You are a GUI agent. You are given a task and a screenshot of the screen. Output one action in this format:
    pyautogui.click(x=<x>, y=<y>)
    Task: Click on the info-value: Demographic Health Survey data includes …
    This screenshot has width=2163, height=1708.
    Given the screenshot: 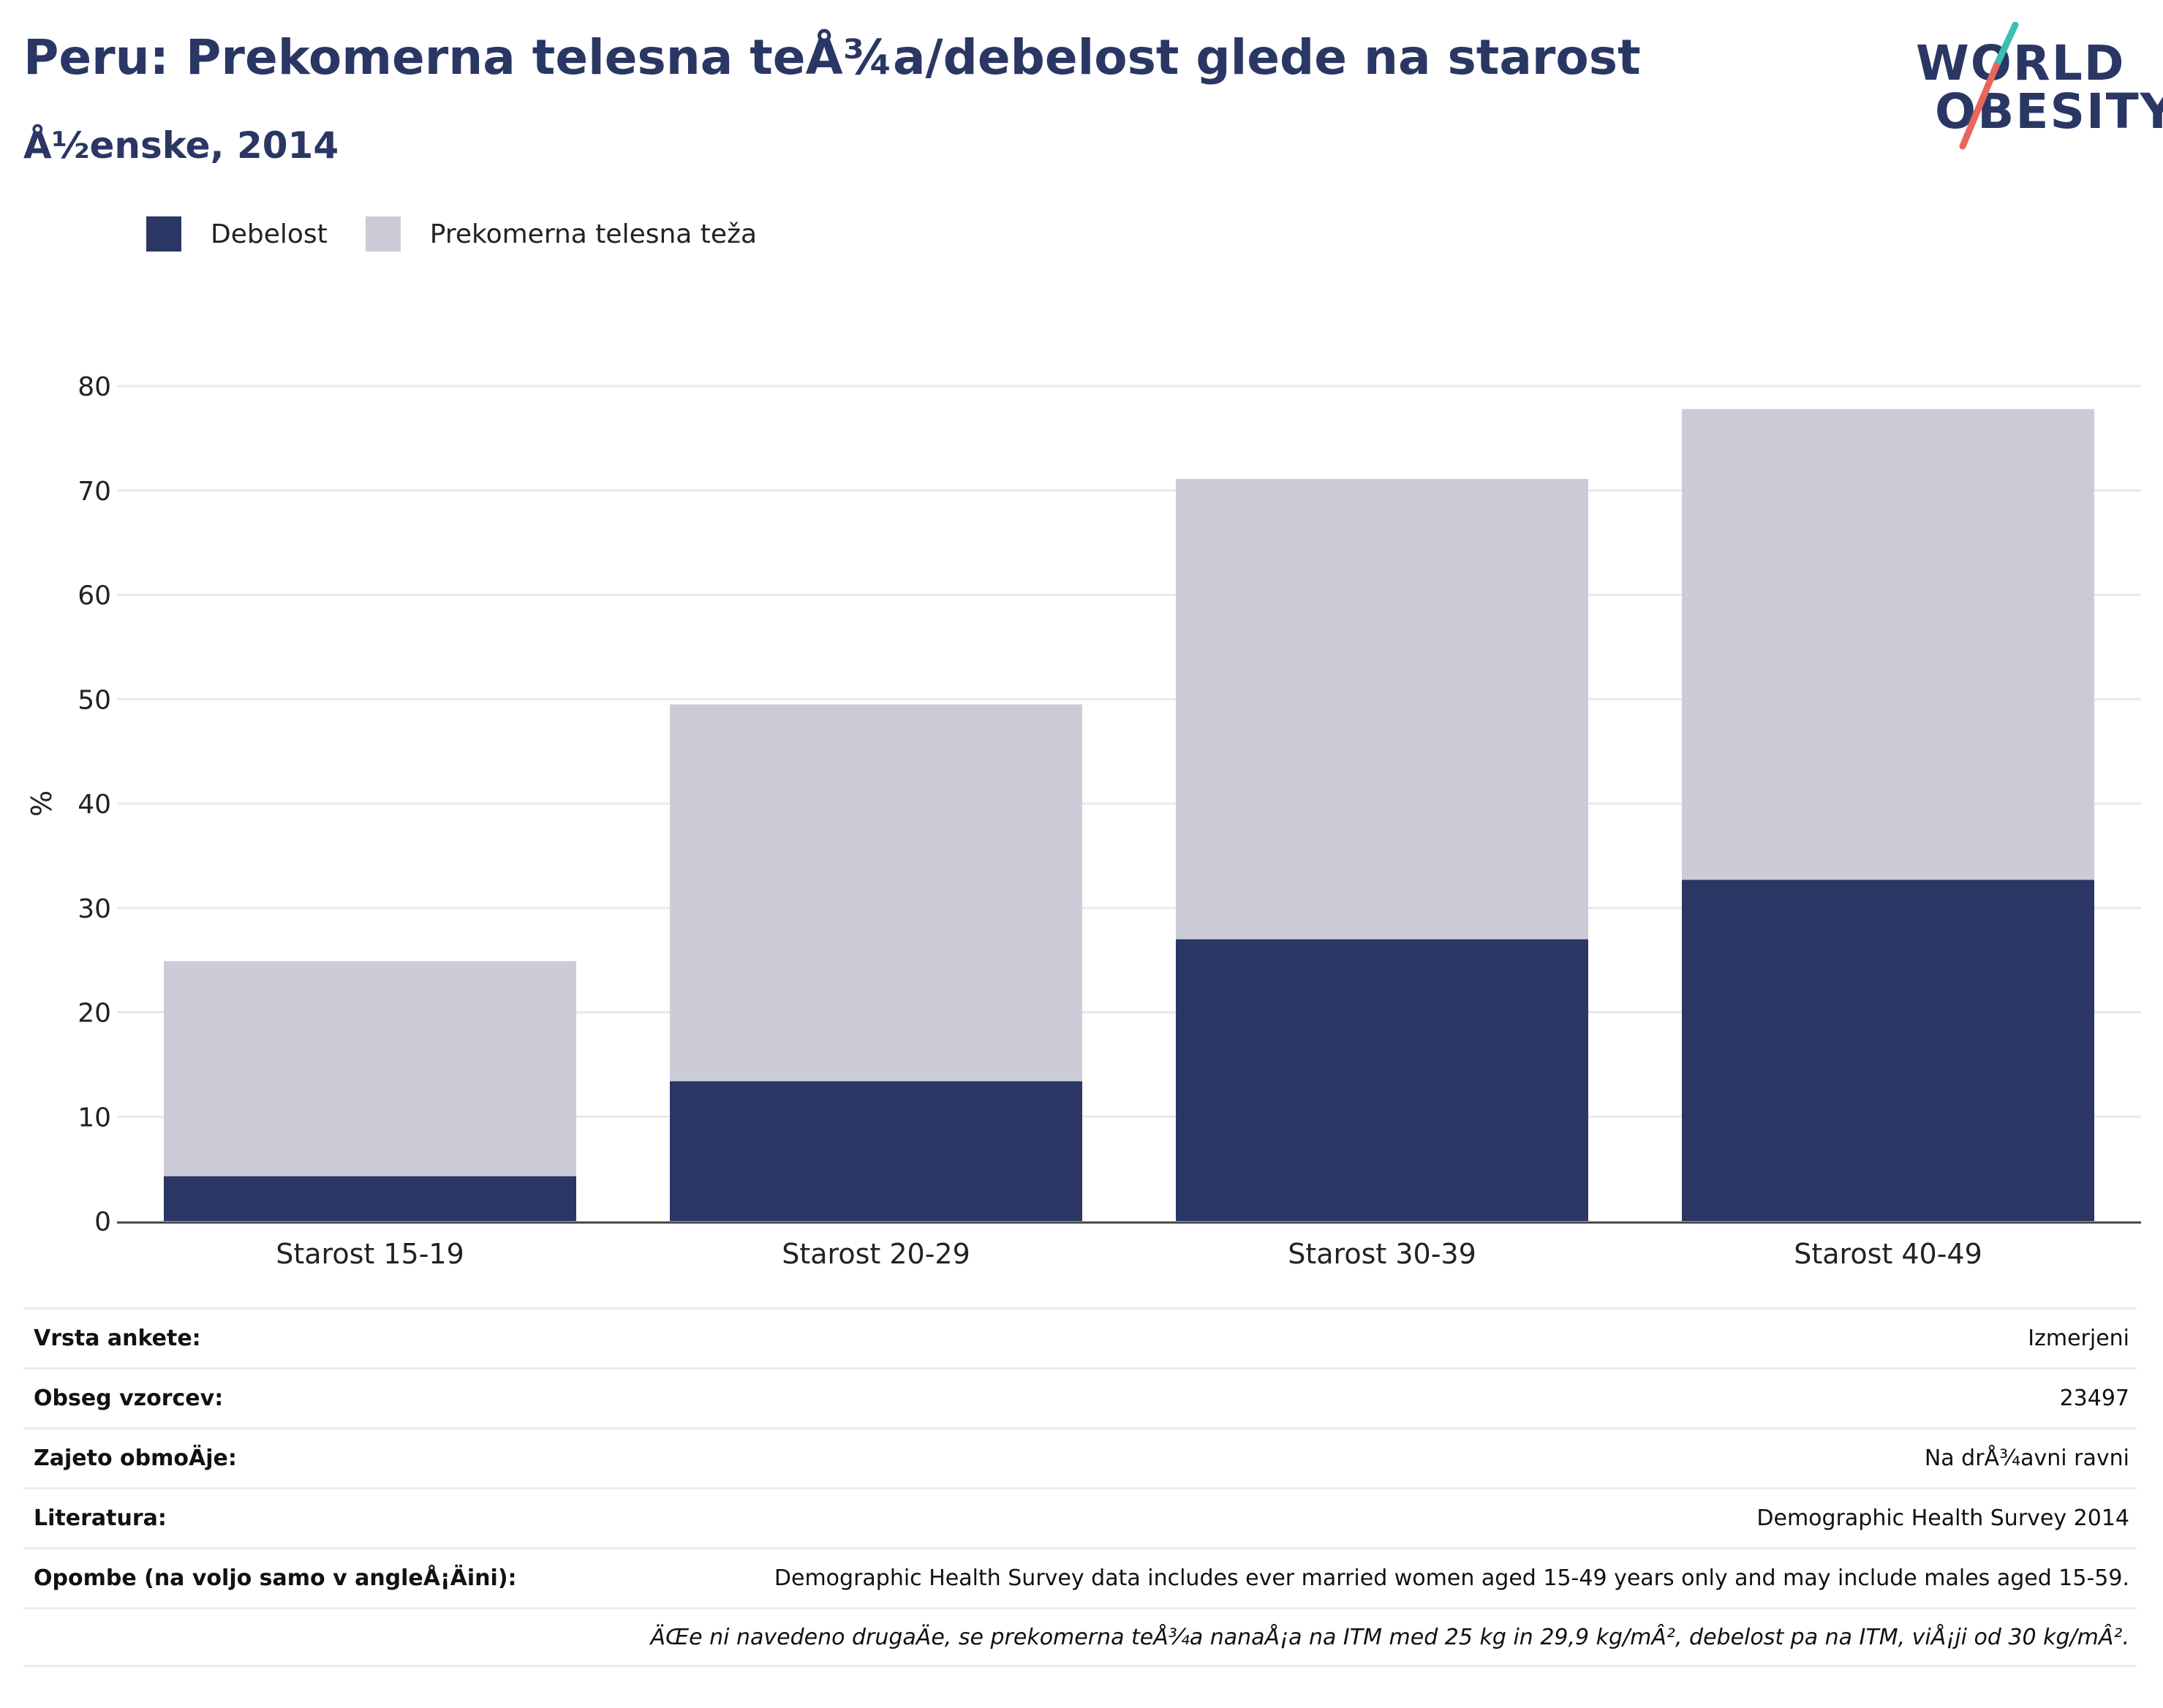 What is the action you would take?
    pyautogui.click(x=1452, y=1578)
    